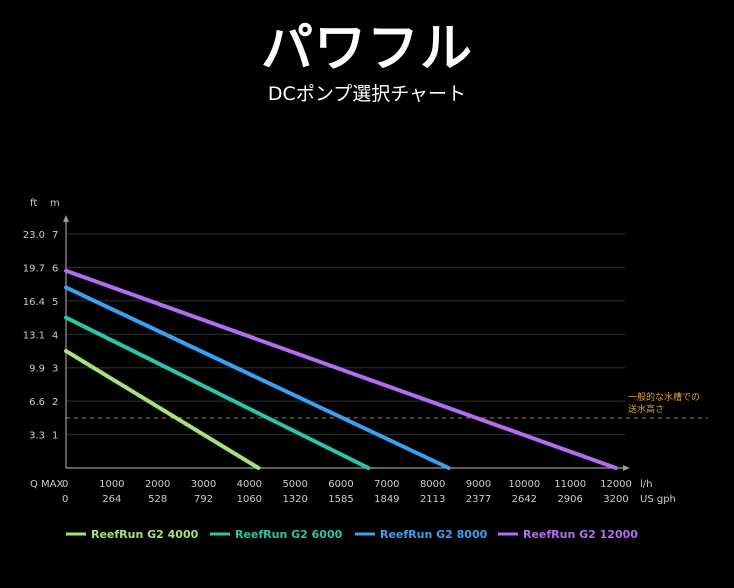  Describe the element at coordinates (289, 534) in the screenshot. I see `legend-label: ReefRun G2 6000` at that location.